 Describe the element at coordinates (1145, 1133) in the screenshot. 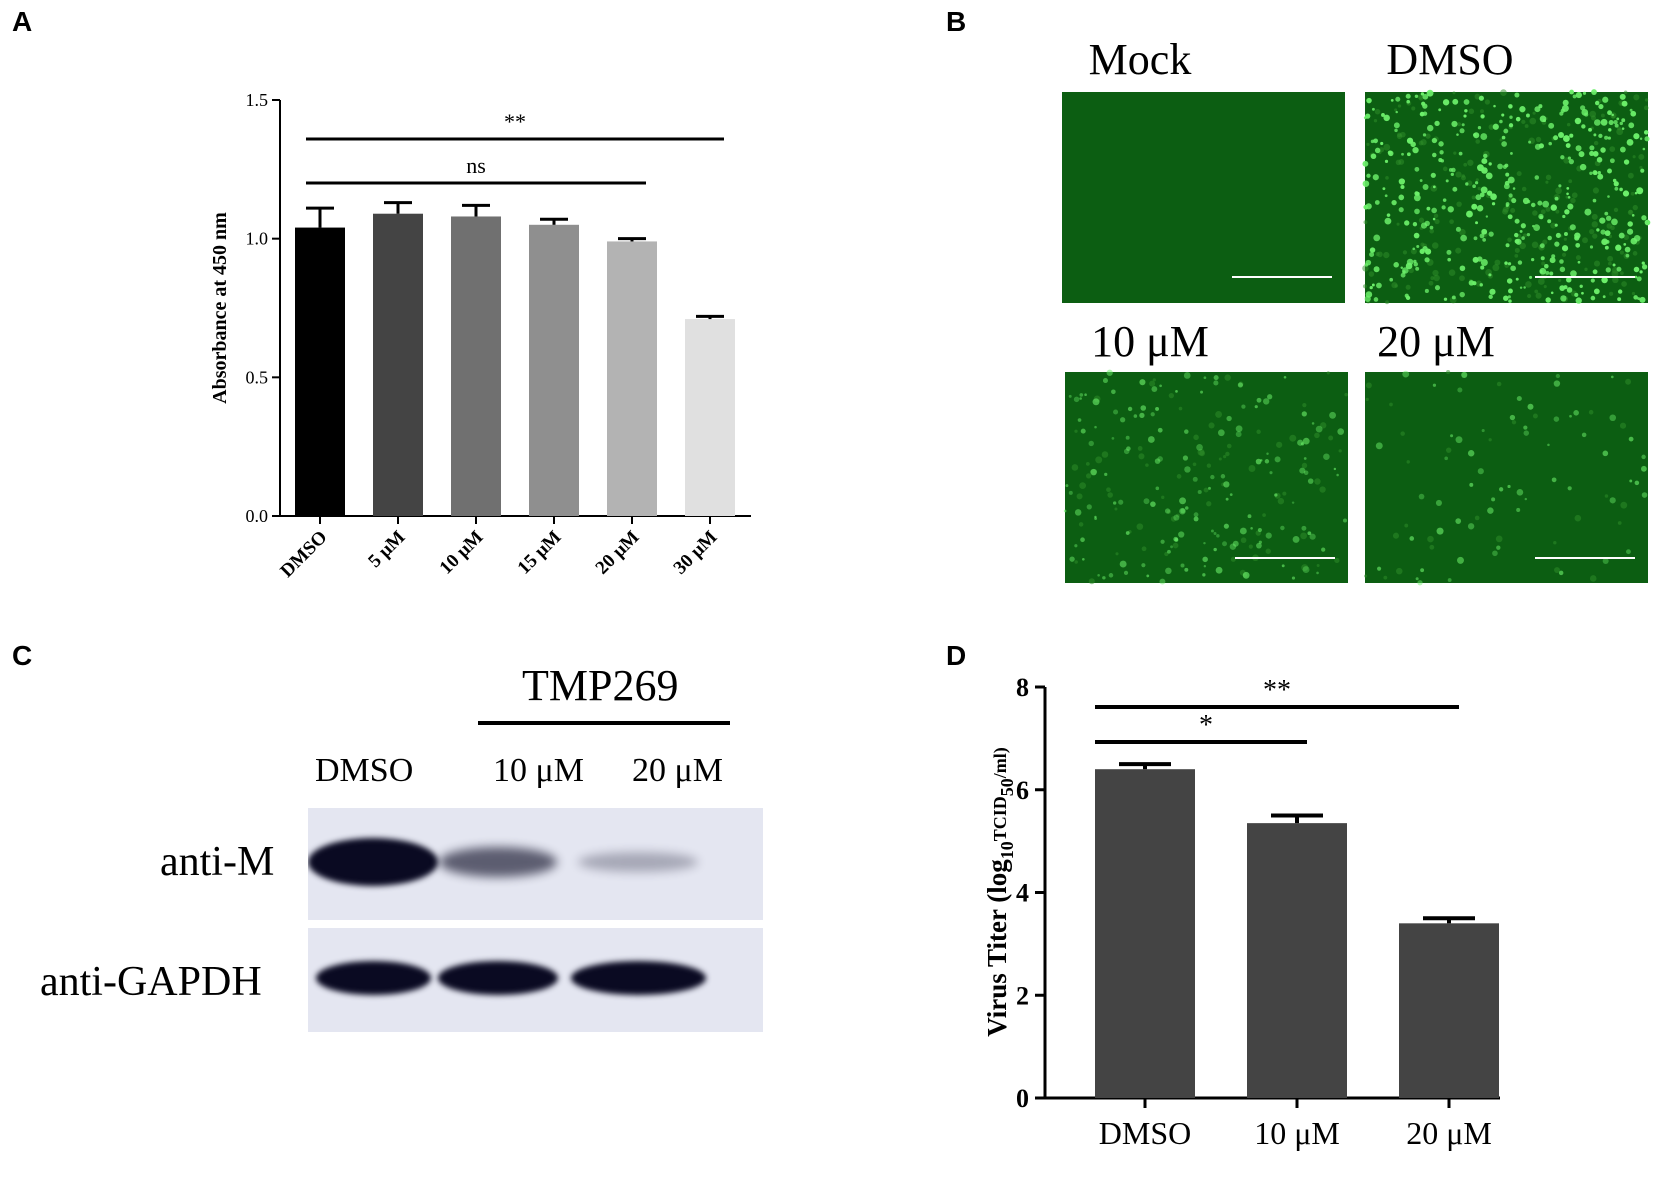

I see `x-tick-label: DMSO` at that location.